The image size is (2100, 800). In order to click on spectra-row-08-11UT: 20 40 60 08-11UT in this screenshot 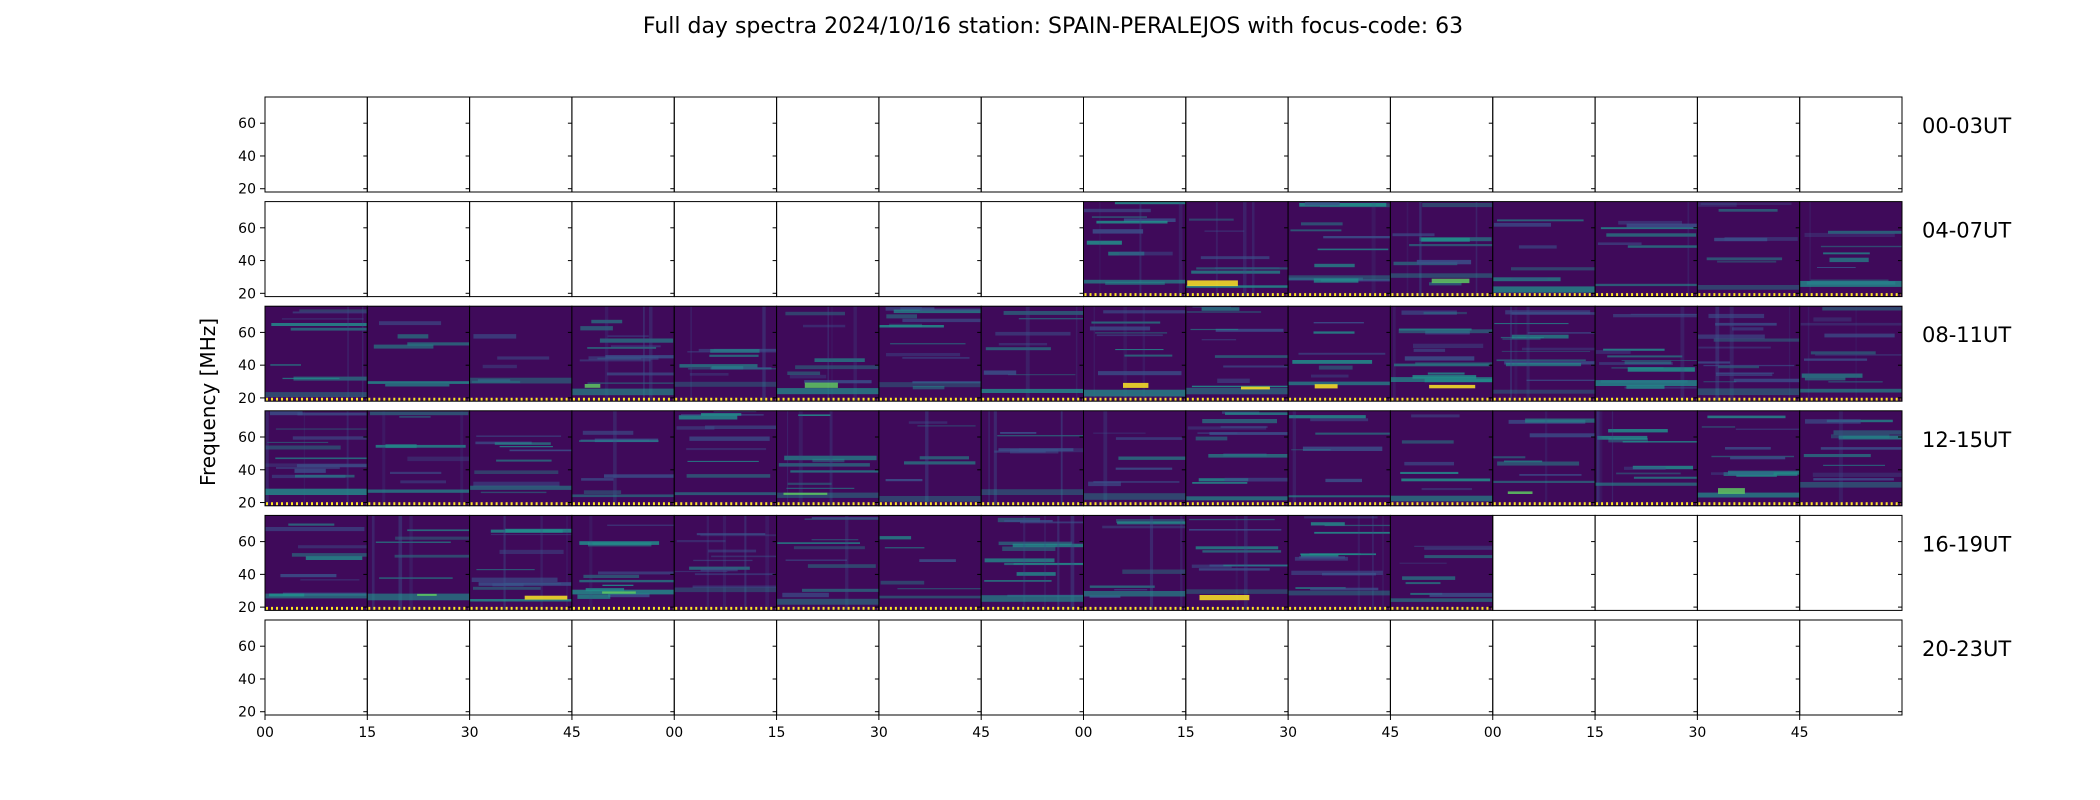, I will do `click(1124, 356)`.